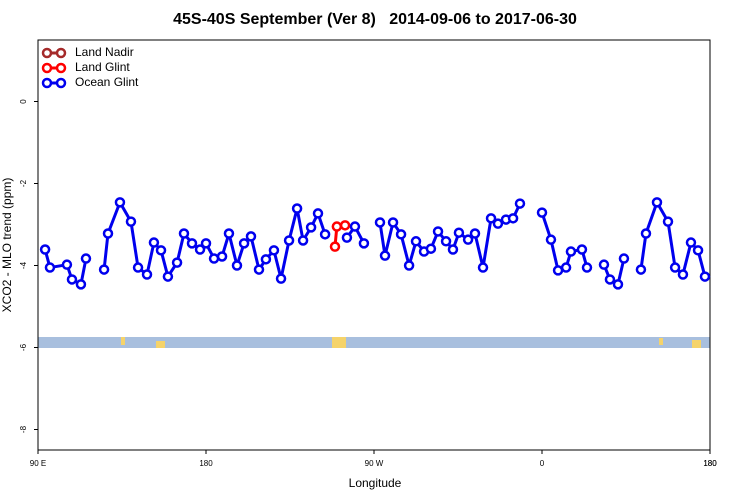  I want to click on y-tick-label: 0, so click(23, 101).